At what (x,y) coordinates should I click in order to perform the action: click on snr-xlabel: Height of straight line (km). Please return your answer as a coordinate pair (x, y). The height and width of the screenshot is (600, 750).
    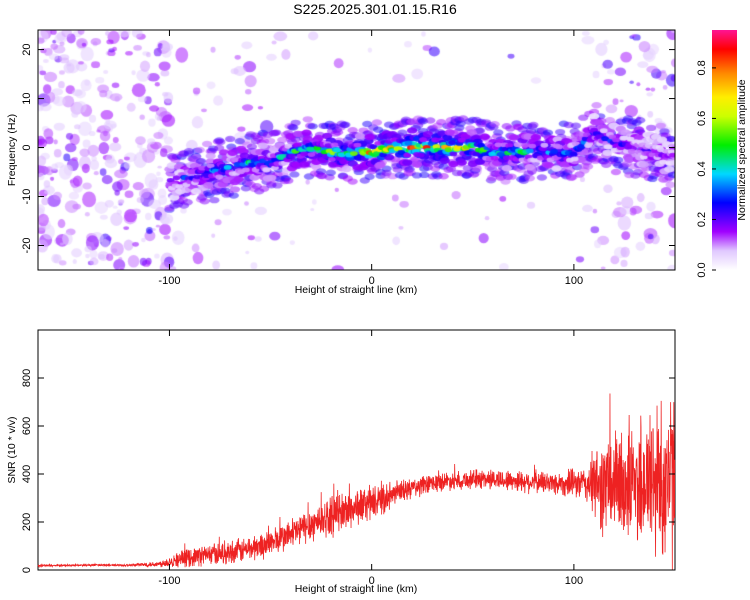
    Looking at the image, I should click on (356, 589).